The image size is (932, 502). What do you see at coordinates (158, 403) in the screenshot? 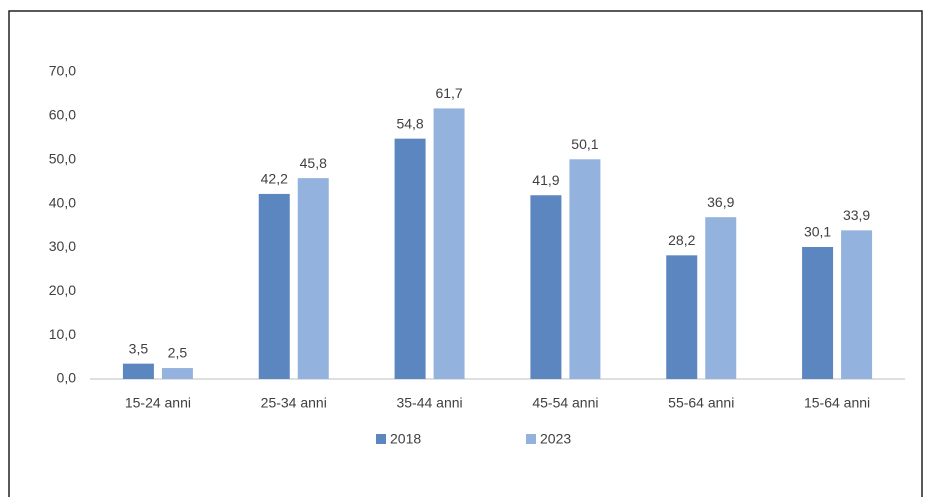
I see `x-tick-label: 15-24 anni` at bounding box center [158, 403].